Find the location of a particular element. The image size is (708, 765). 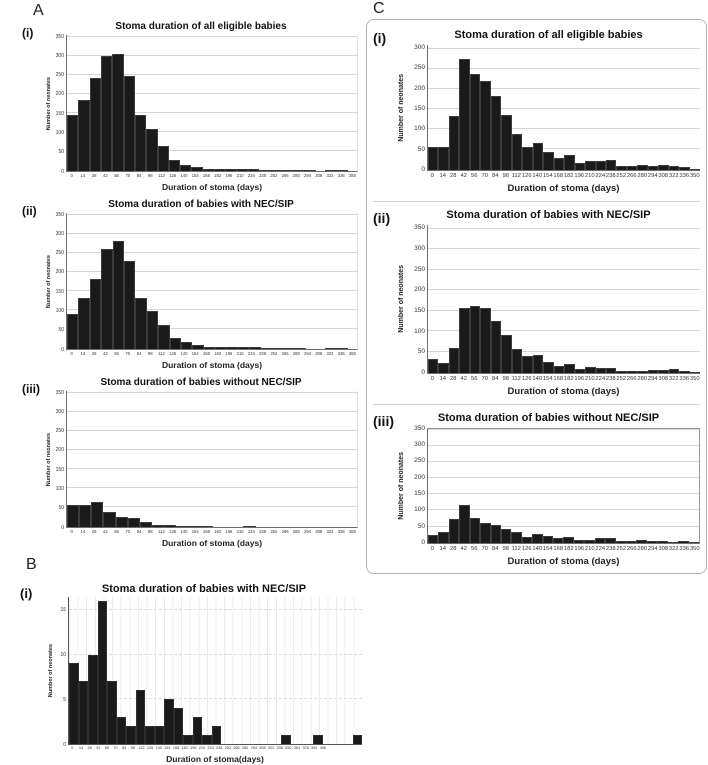

x-tick-label: 308 is located at coordinates (663, 548).